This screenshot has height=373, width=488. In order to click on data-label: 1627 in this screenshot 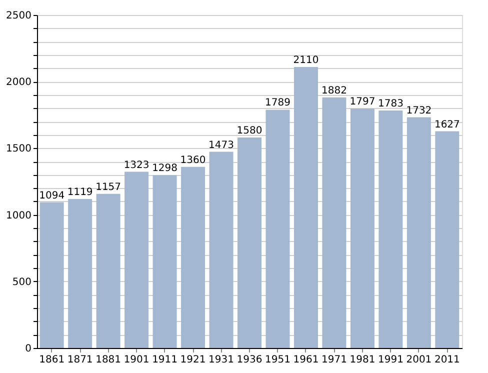, I will do `click(447, 124)`.